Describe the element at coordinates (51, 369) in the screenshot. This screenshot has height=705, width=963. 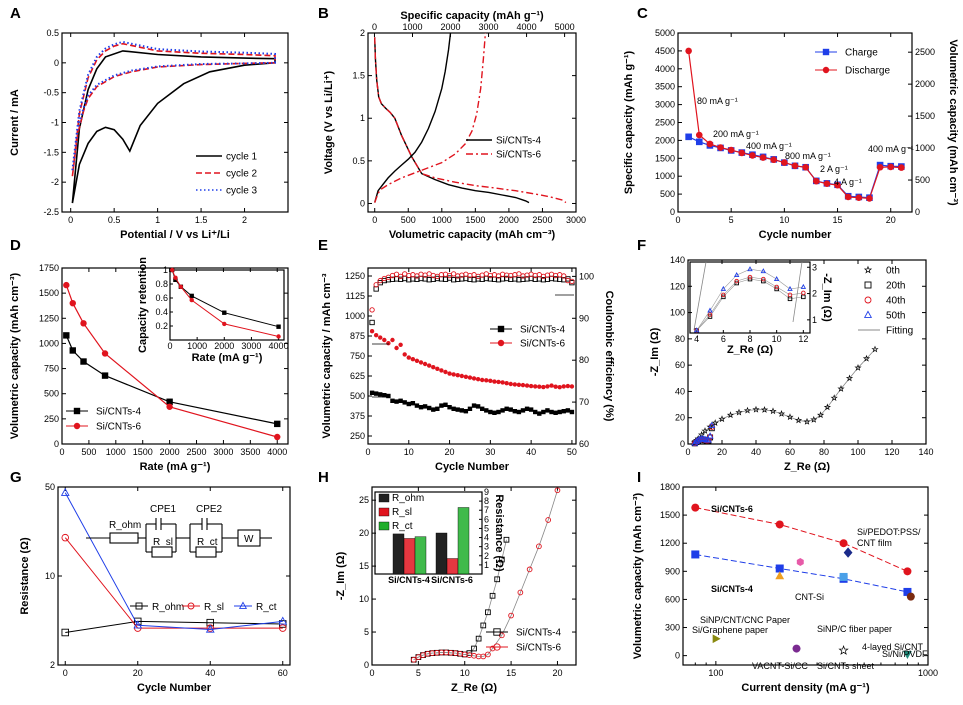
I see `y-tick-label: 750` at that location.